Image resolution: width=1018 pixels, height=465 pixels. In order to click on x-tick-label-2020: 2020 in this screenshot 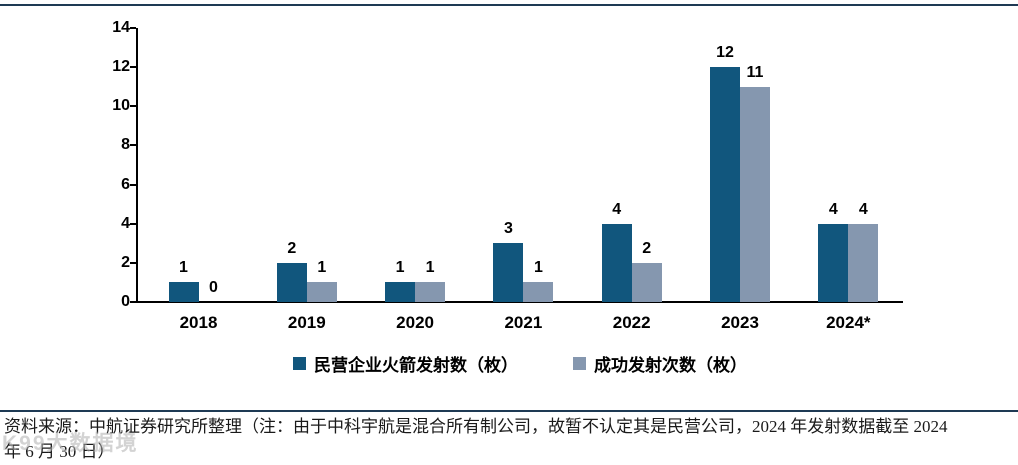, I will do `click(415, 322)`.